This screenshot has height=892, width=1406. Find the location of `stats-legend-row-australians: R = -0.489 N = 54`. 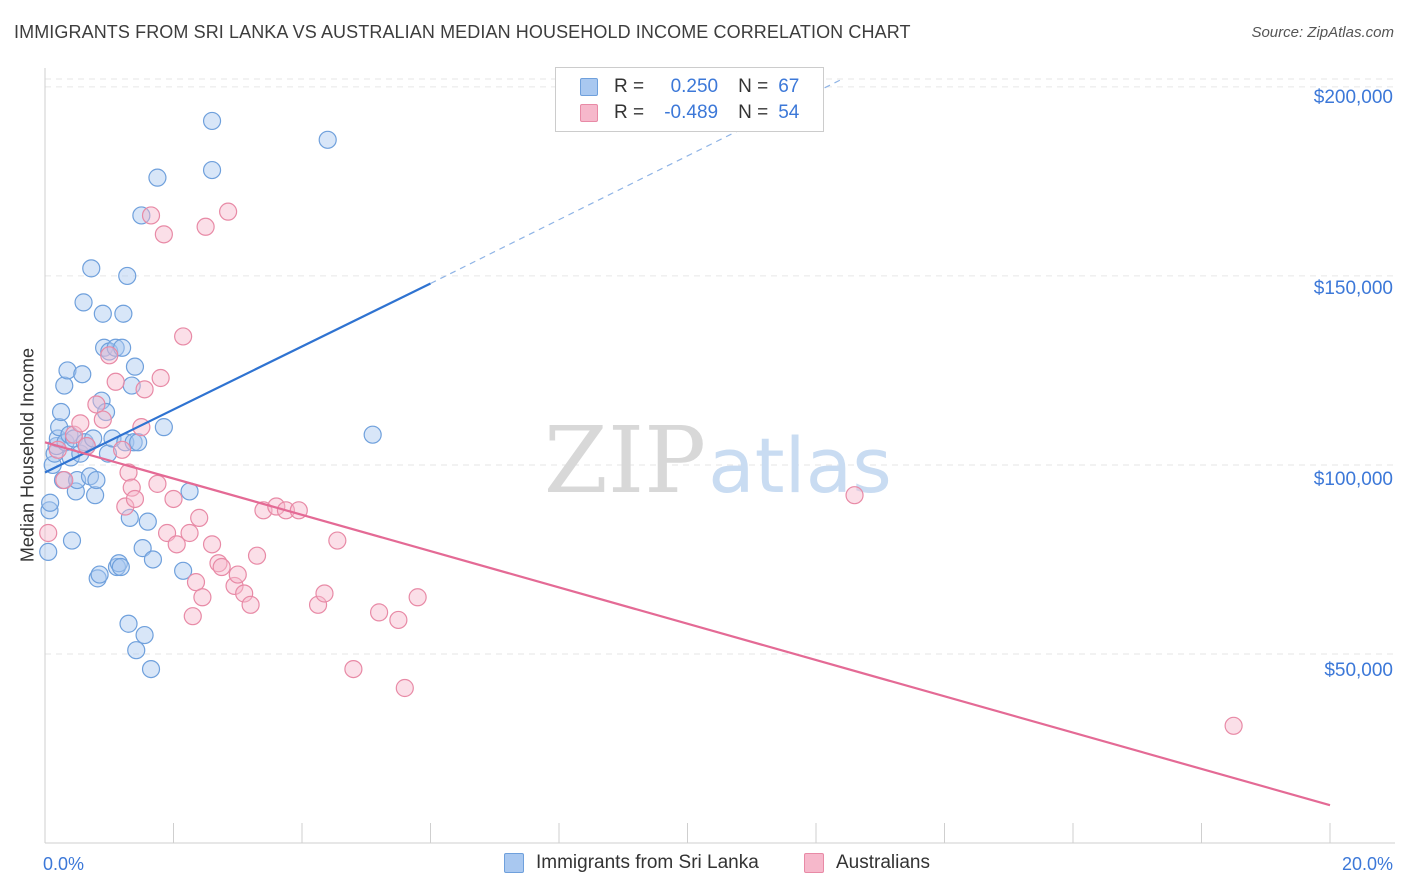

stats-legend-row-australians: R = -0.489 N = 54 is located at coordinates (689, 113).